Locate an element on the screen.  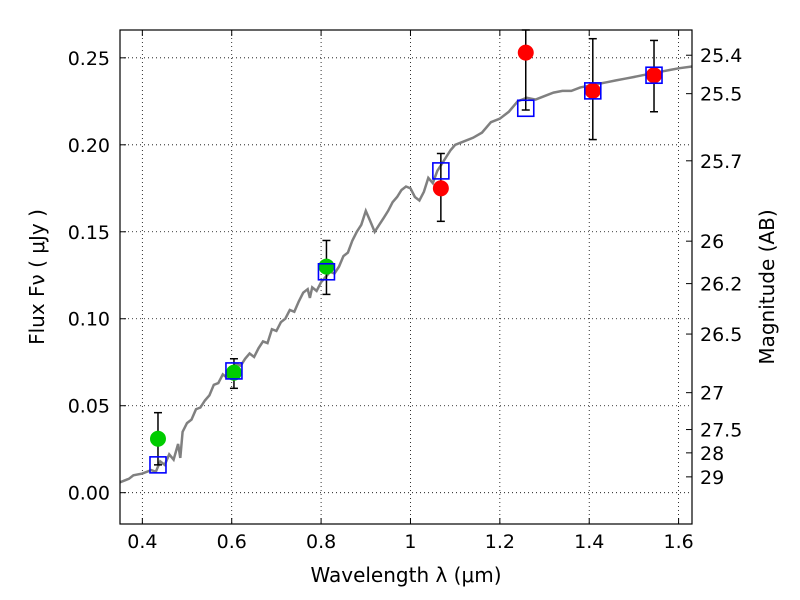
y-tick-label: 0.05 is located at coordinates (89, 407).